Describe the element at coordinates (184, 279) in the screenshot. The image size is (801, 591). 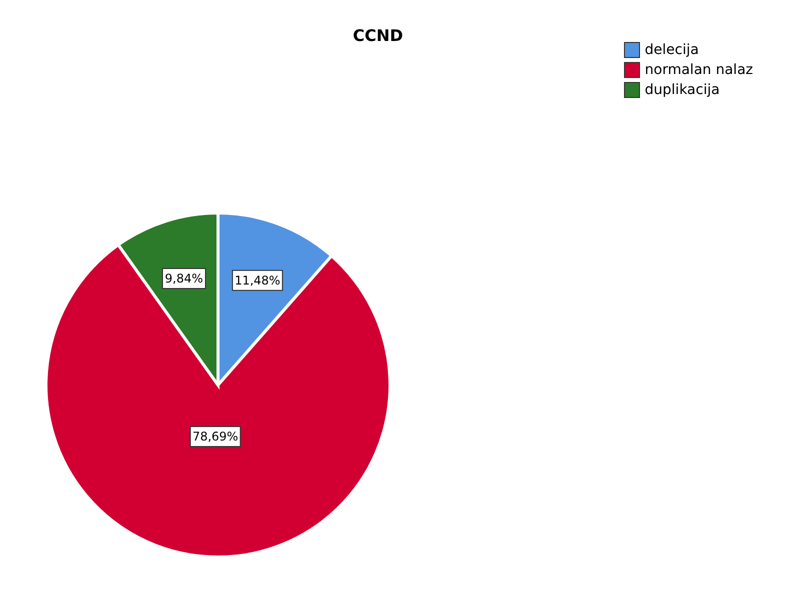
I see `data-label: 9,84%` at that location.